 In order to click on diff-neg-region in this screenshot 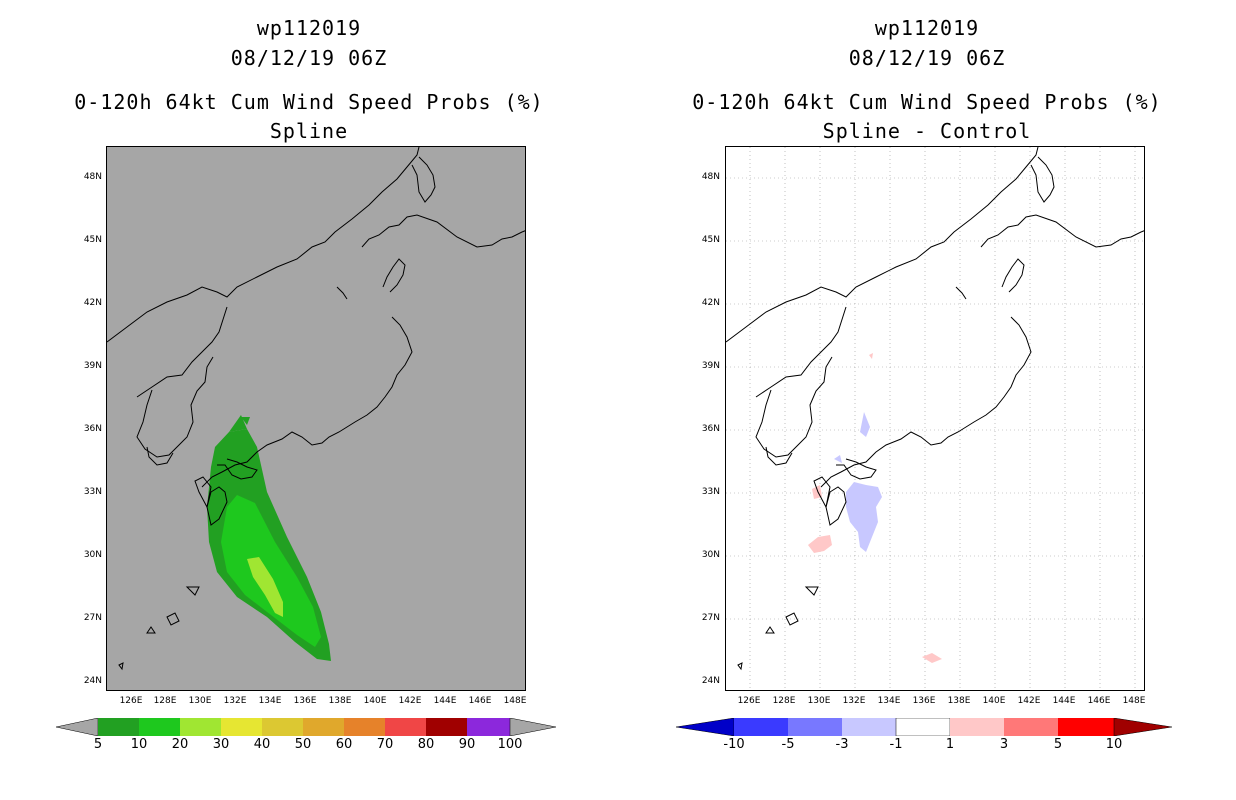, I will do `click(864, 517)`.